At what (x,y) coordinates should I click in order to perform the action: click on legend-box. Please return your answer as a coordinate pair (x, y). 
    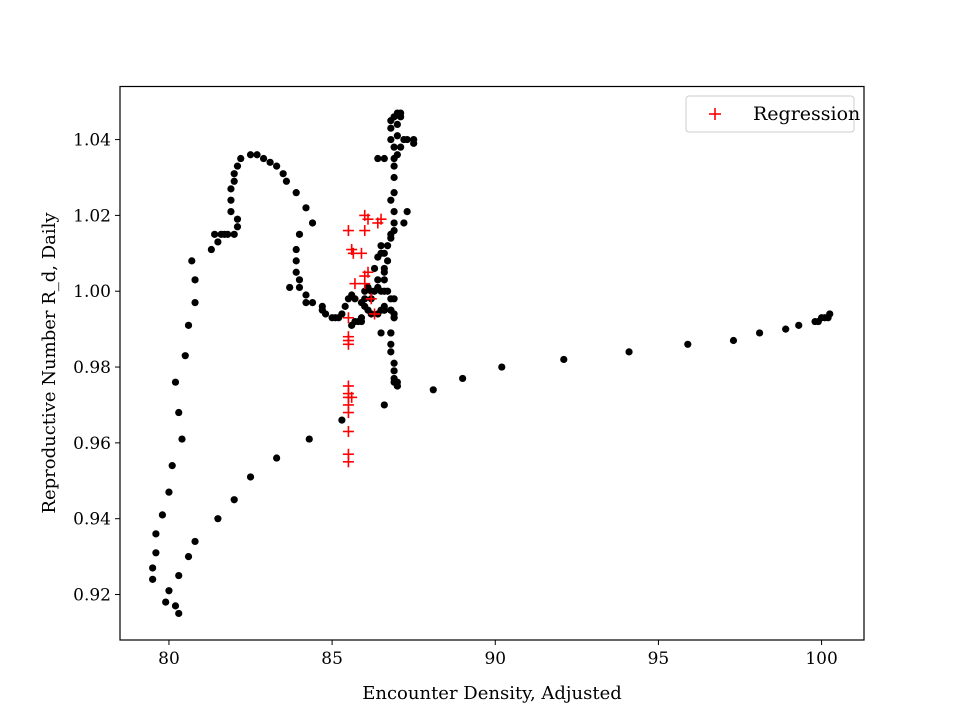
    Looking at the image, I should click on (770, 114).